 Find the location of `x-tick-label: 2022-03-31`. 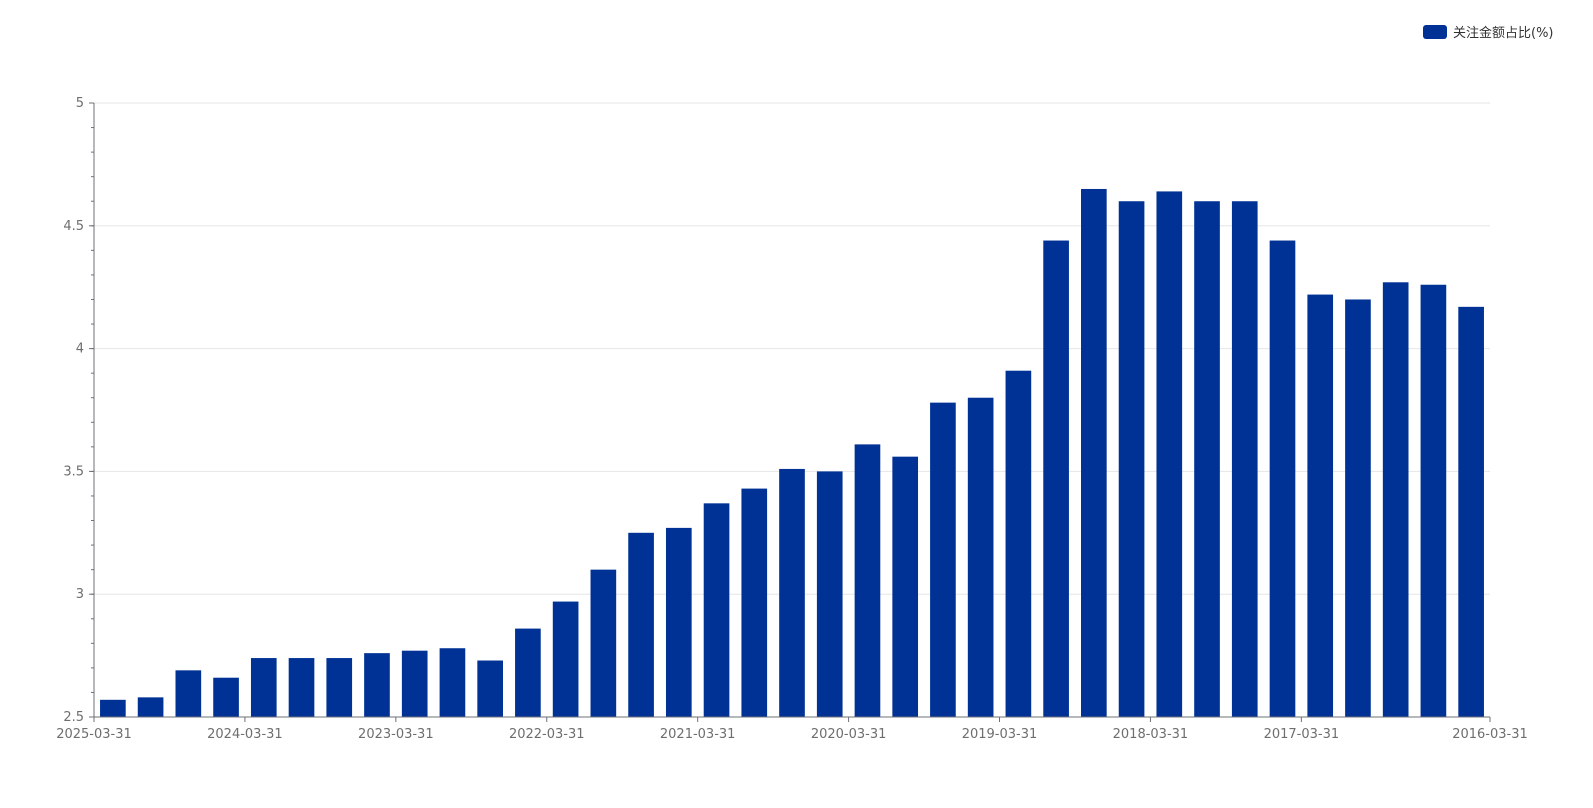

x-tick-label: 2022-03-31 is located at coordinates (547, 734).